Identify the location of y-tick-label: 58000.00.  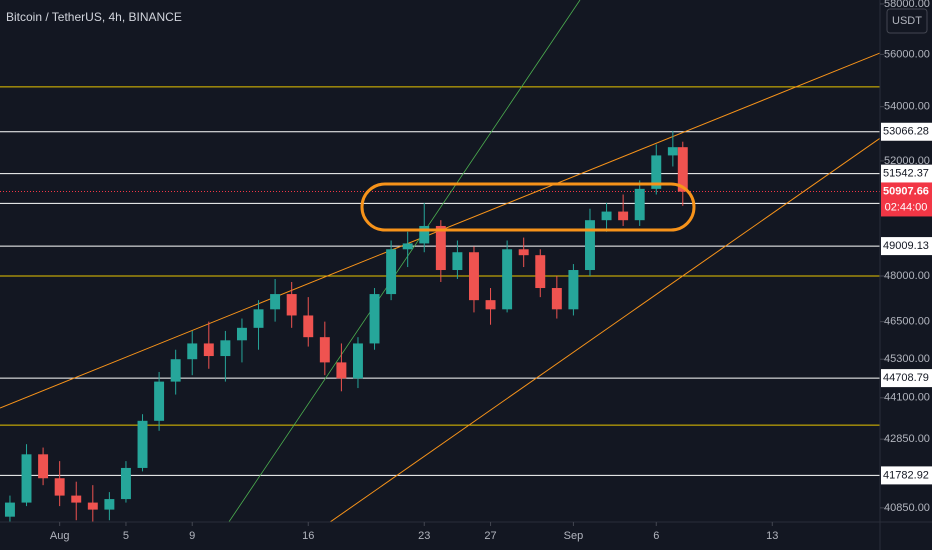
(907, 5).